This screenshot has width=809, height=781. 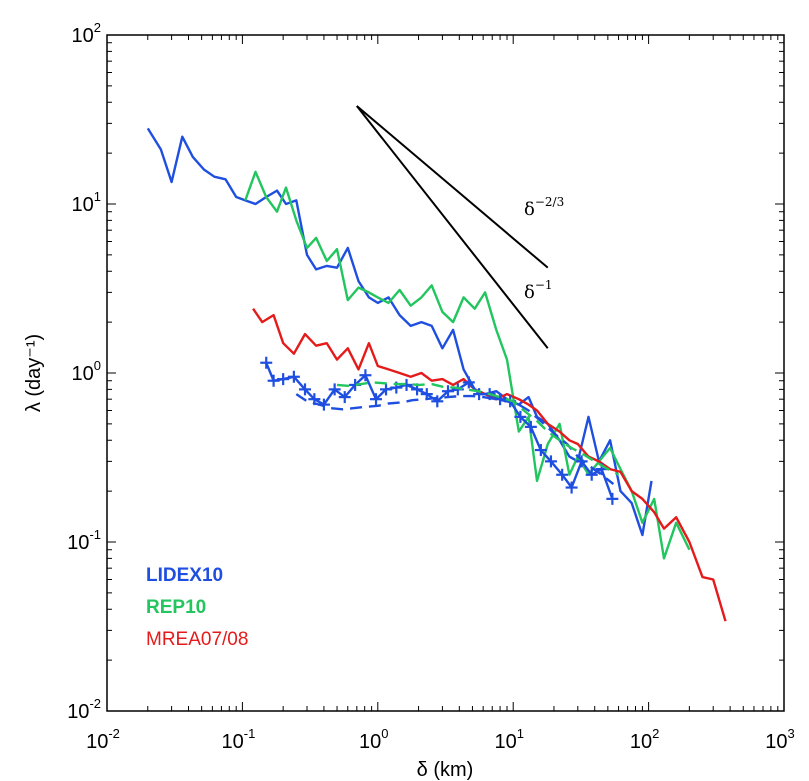 I want to click on legend: LIDEX10 REP10 MREA07/08, so click(x=197, y=607).